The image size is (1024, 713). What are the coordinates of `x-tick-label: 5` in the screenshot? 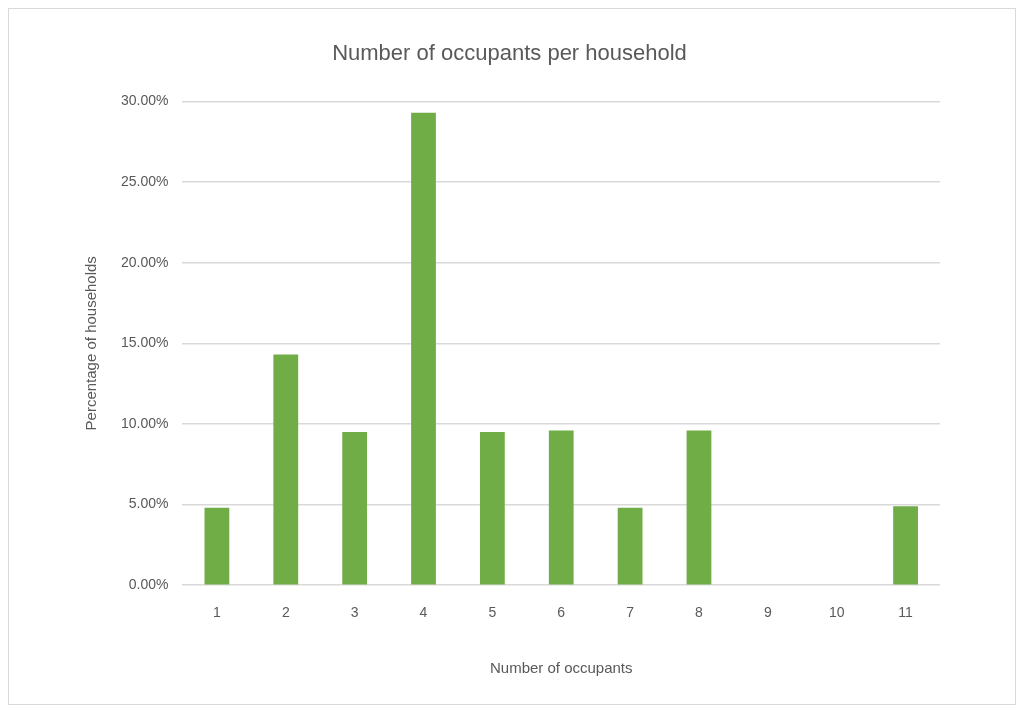 It's located at (492, 612).